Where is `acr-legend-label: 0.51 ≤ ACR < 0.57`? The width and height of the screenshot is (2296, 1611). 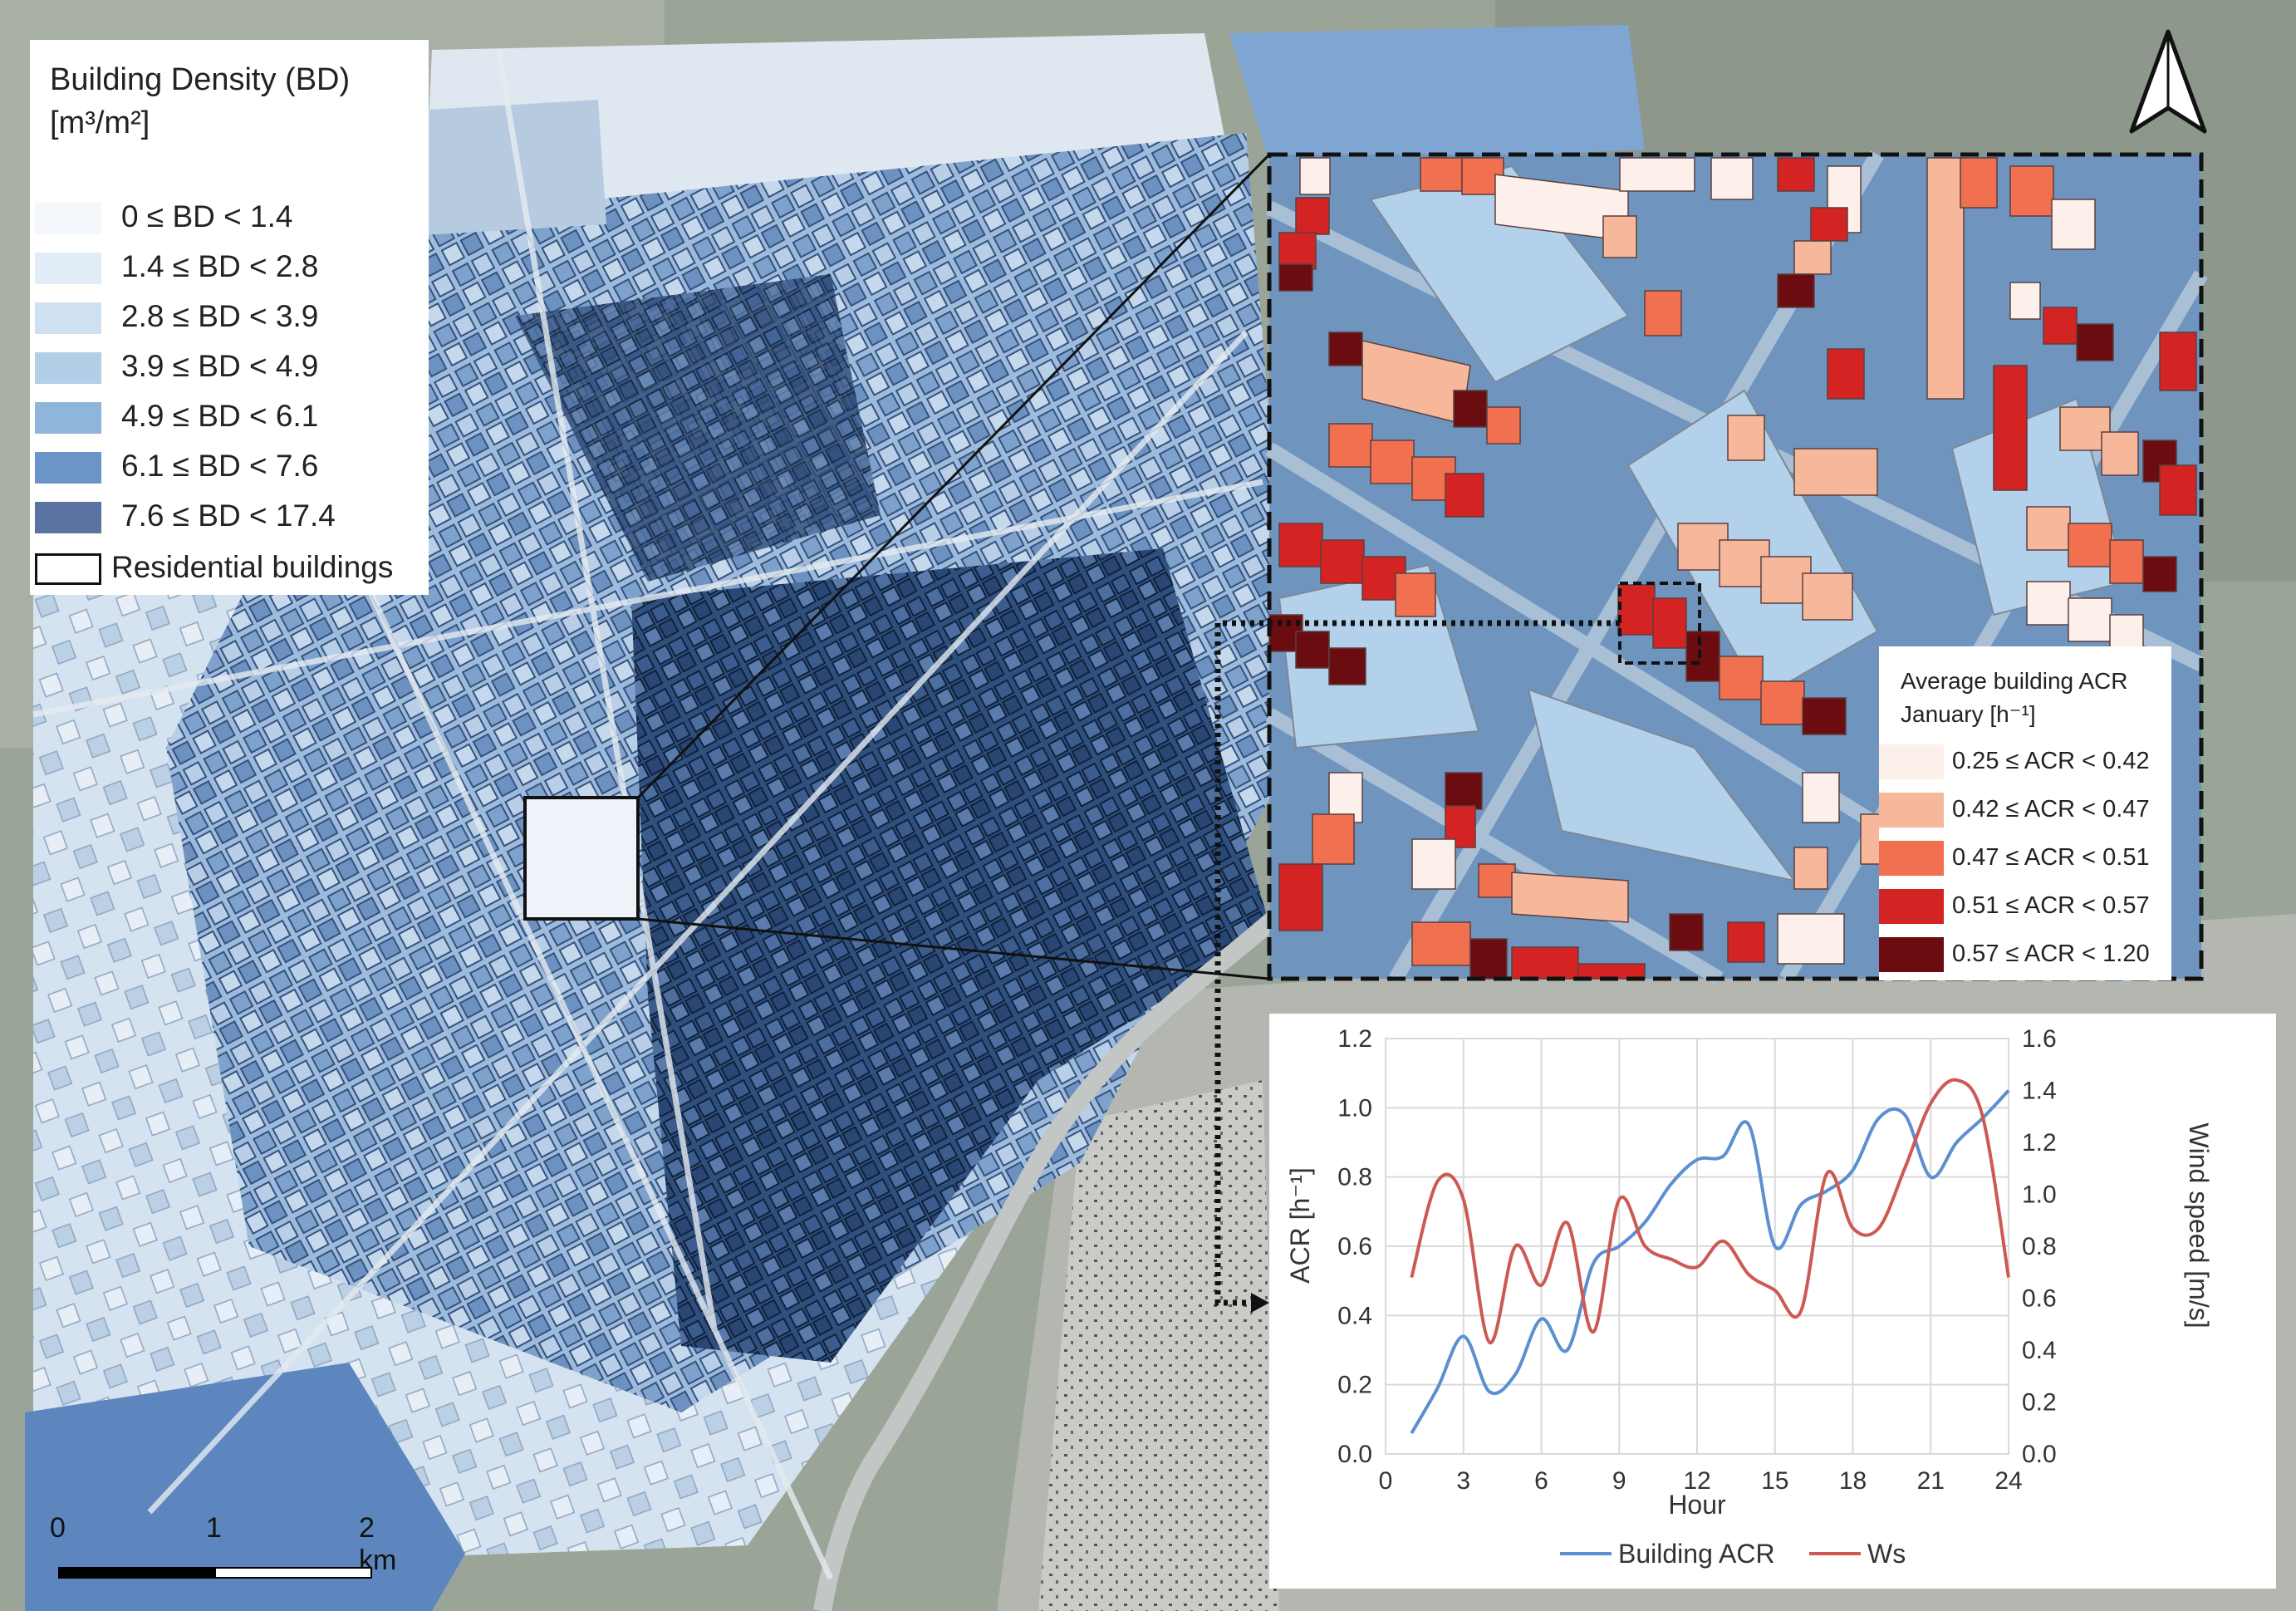
acr-legend-label: 0.51 ≤ ACR < 0.57 is located at coordinates (2051, 905).